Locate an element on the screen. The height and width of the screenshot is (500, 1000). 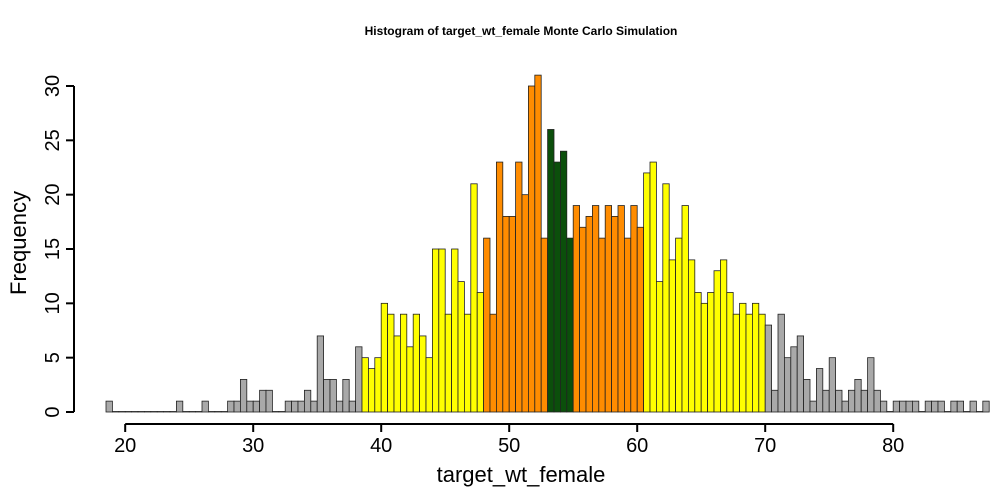
x-tick-label: 30 is located at coordinates (253, 446).